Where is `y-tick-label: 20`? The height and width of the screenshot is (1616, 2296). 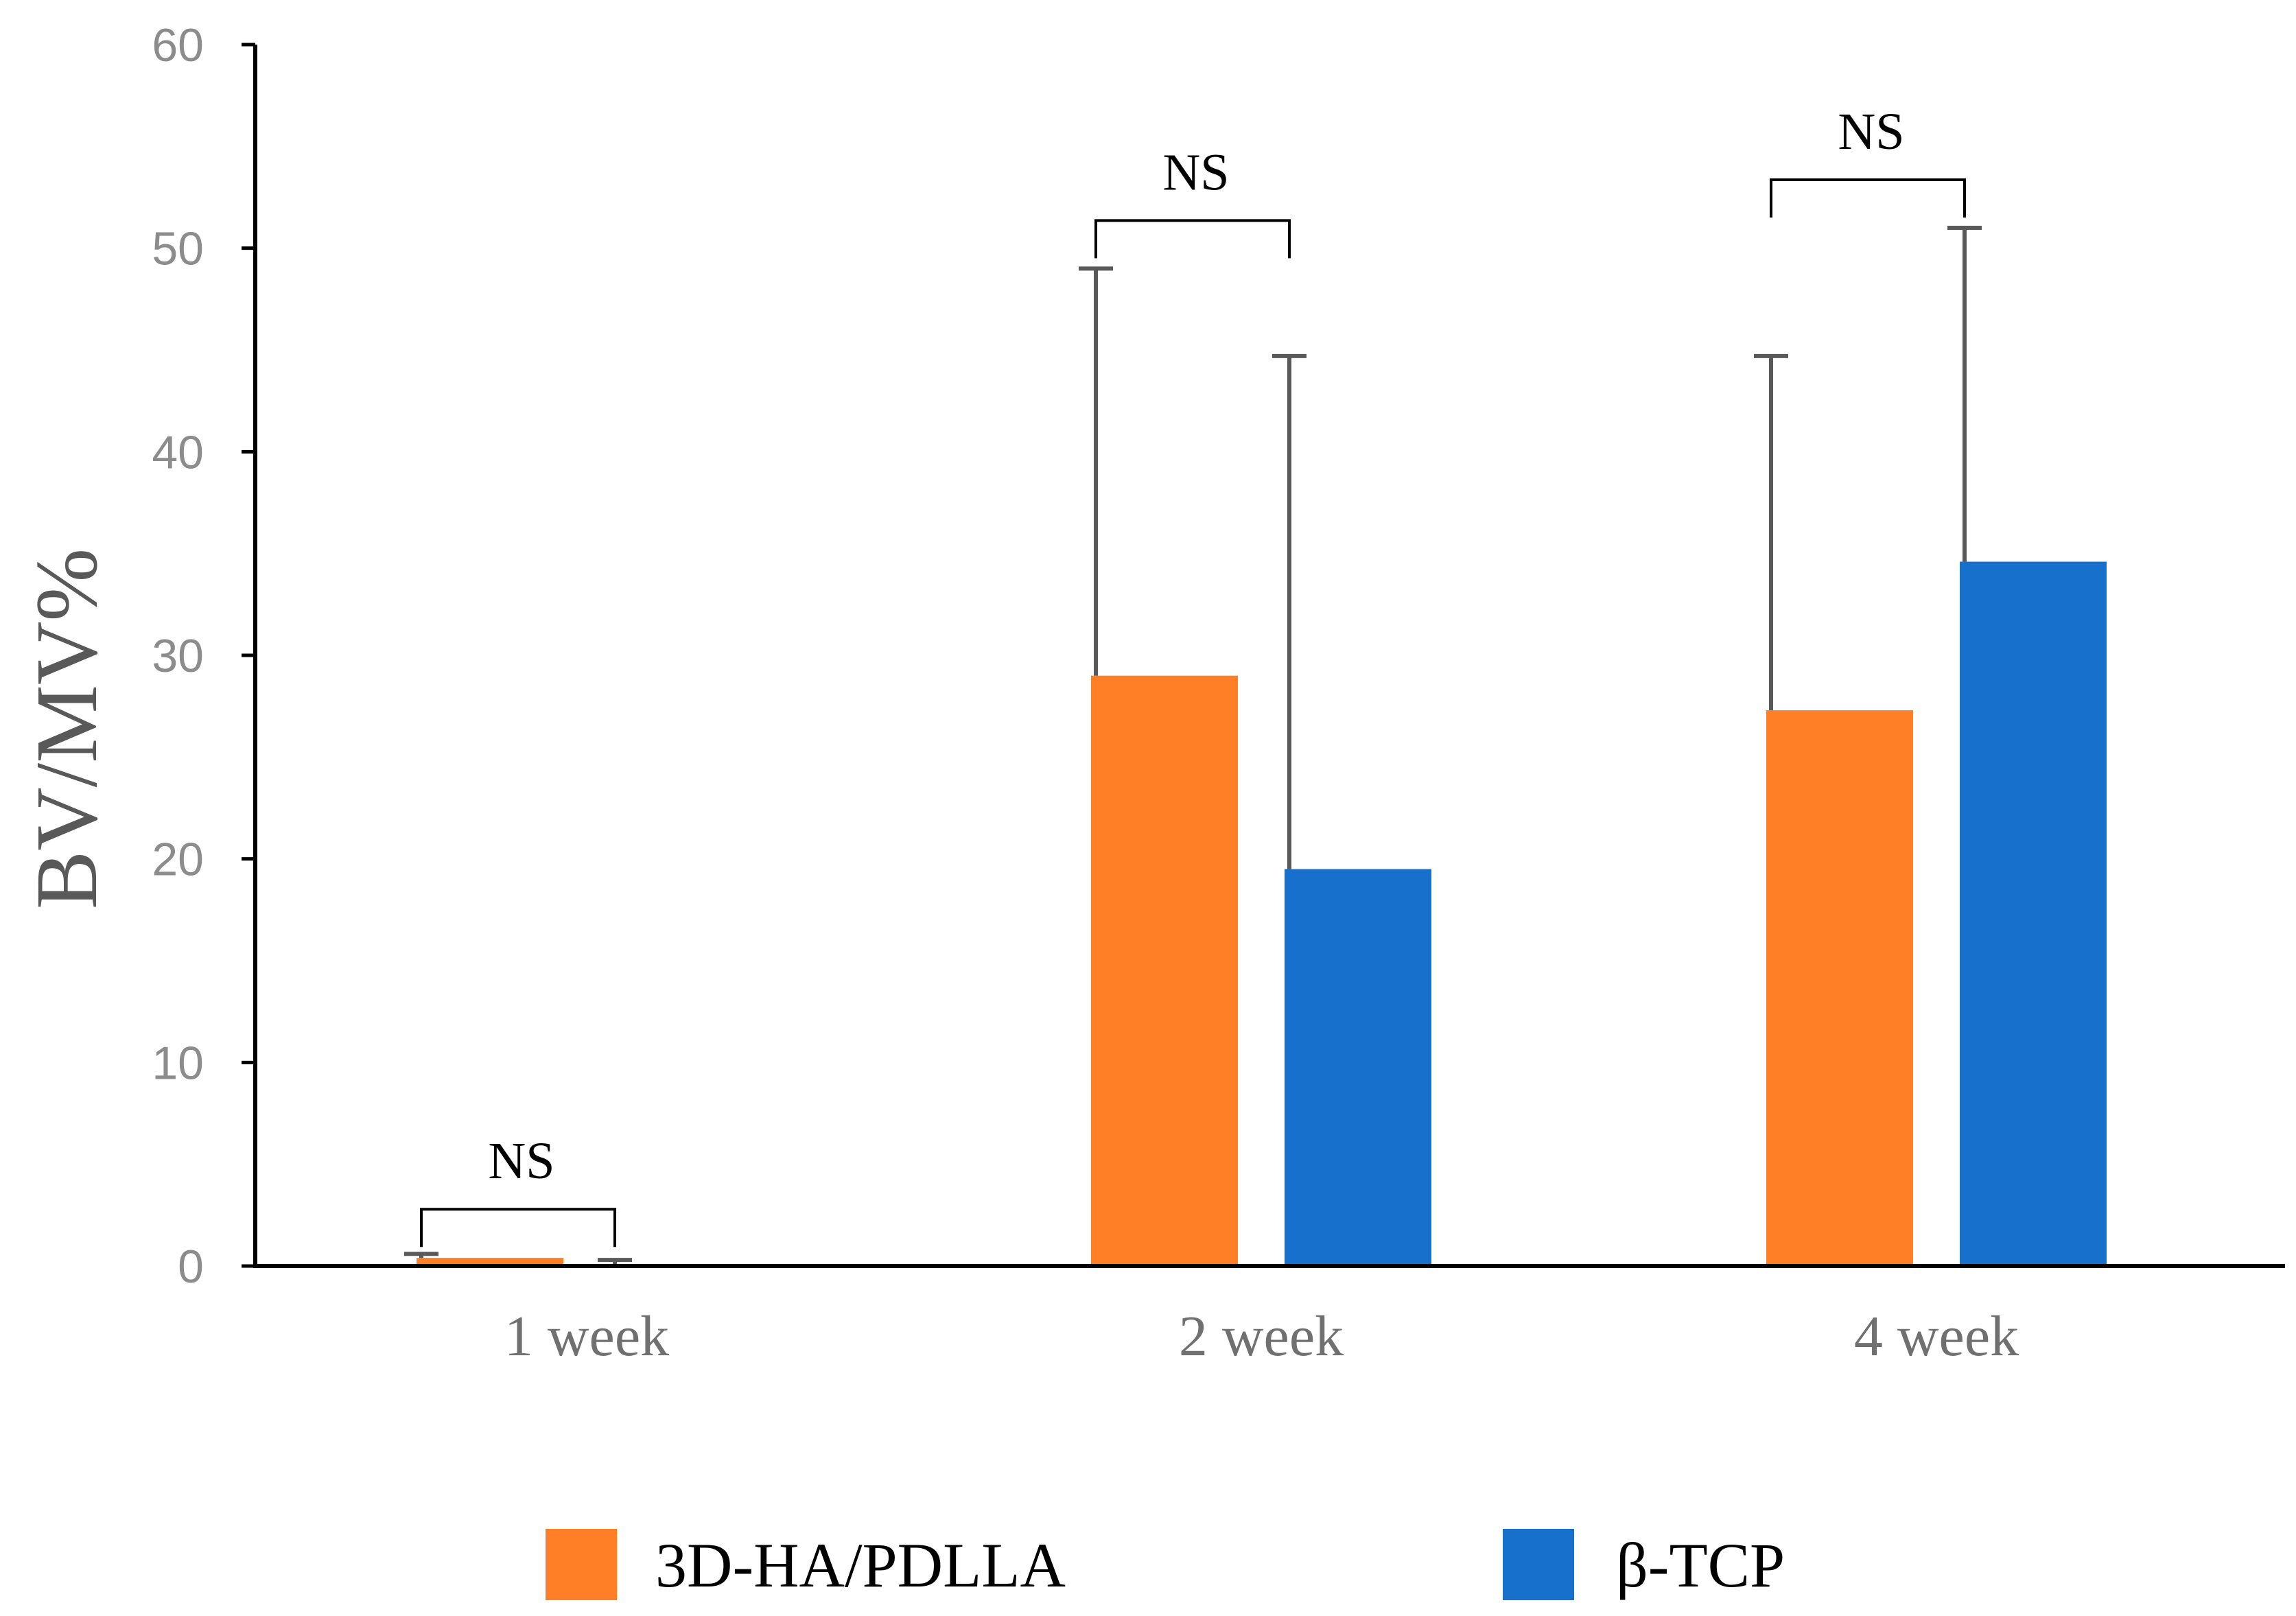
y-tick-label: 20 is located at coordinates (178, 860).